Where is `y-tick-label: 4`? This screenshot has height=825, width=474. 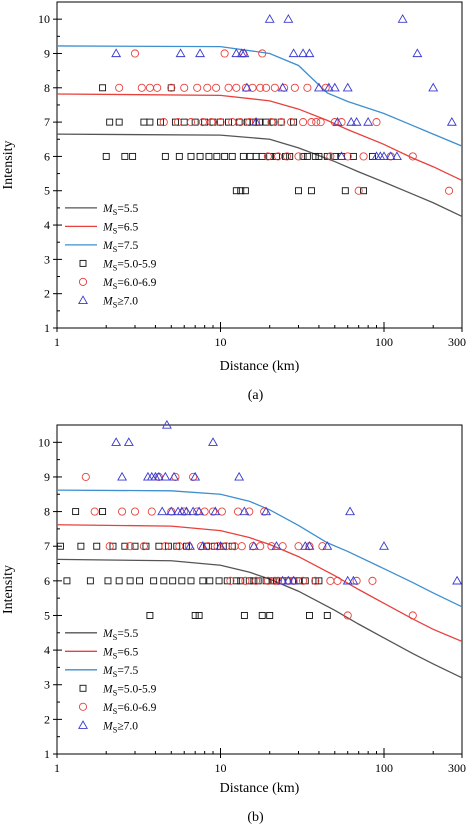 y-tick-label: 4 is located at coordinates (47, 225).